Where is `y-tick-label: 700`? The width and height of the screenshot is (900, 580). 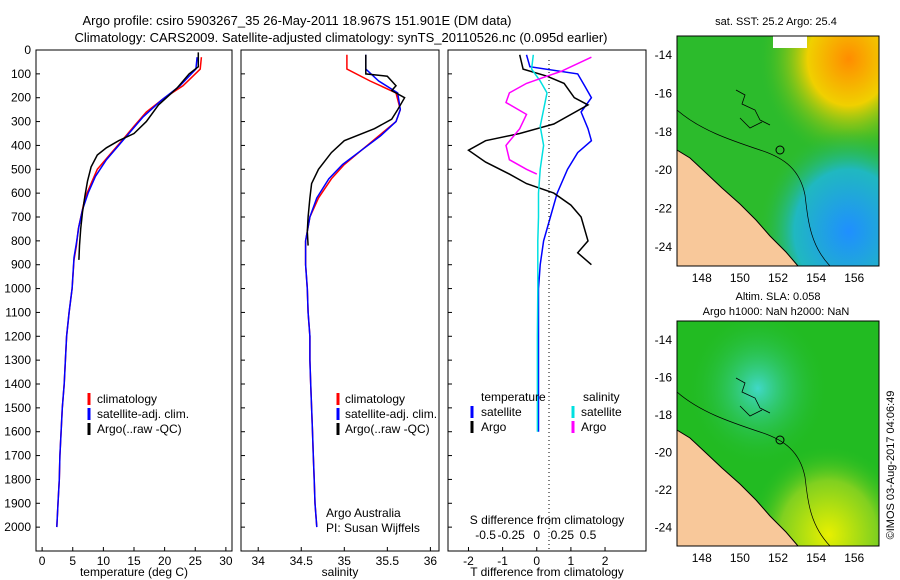 y-tick-label: 700 is located at coordinates (21, 217).